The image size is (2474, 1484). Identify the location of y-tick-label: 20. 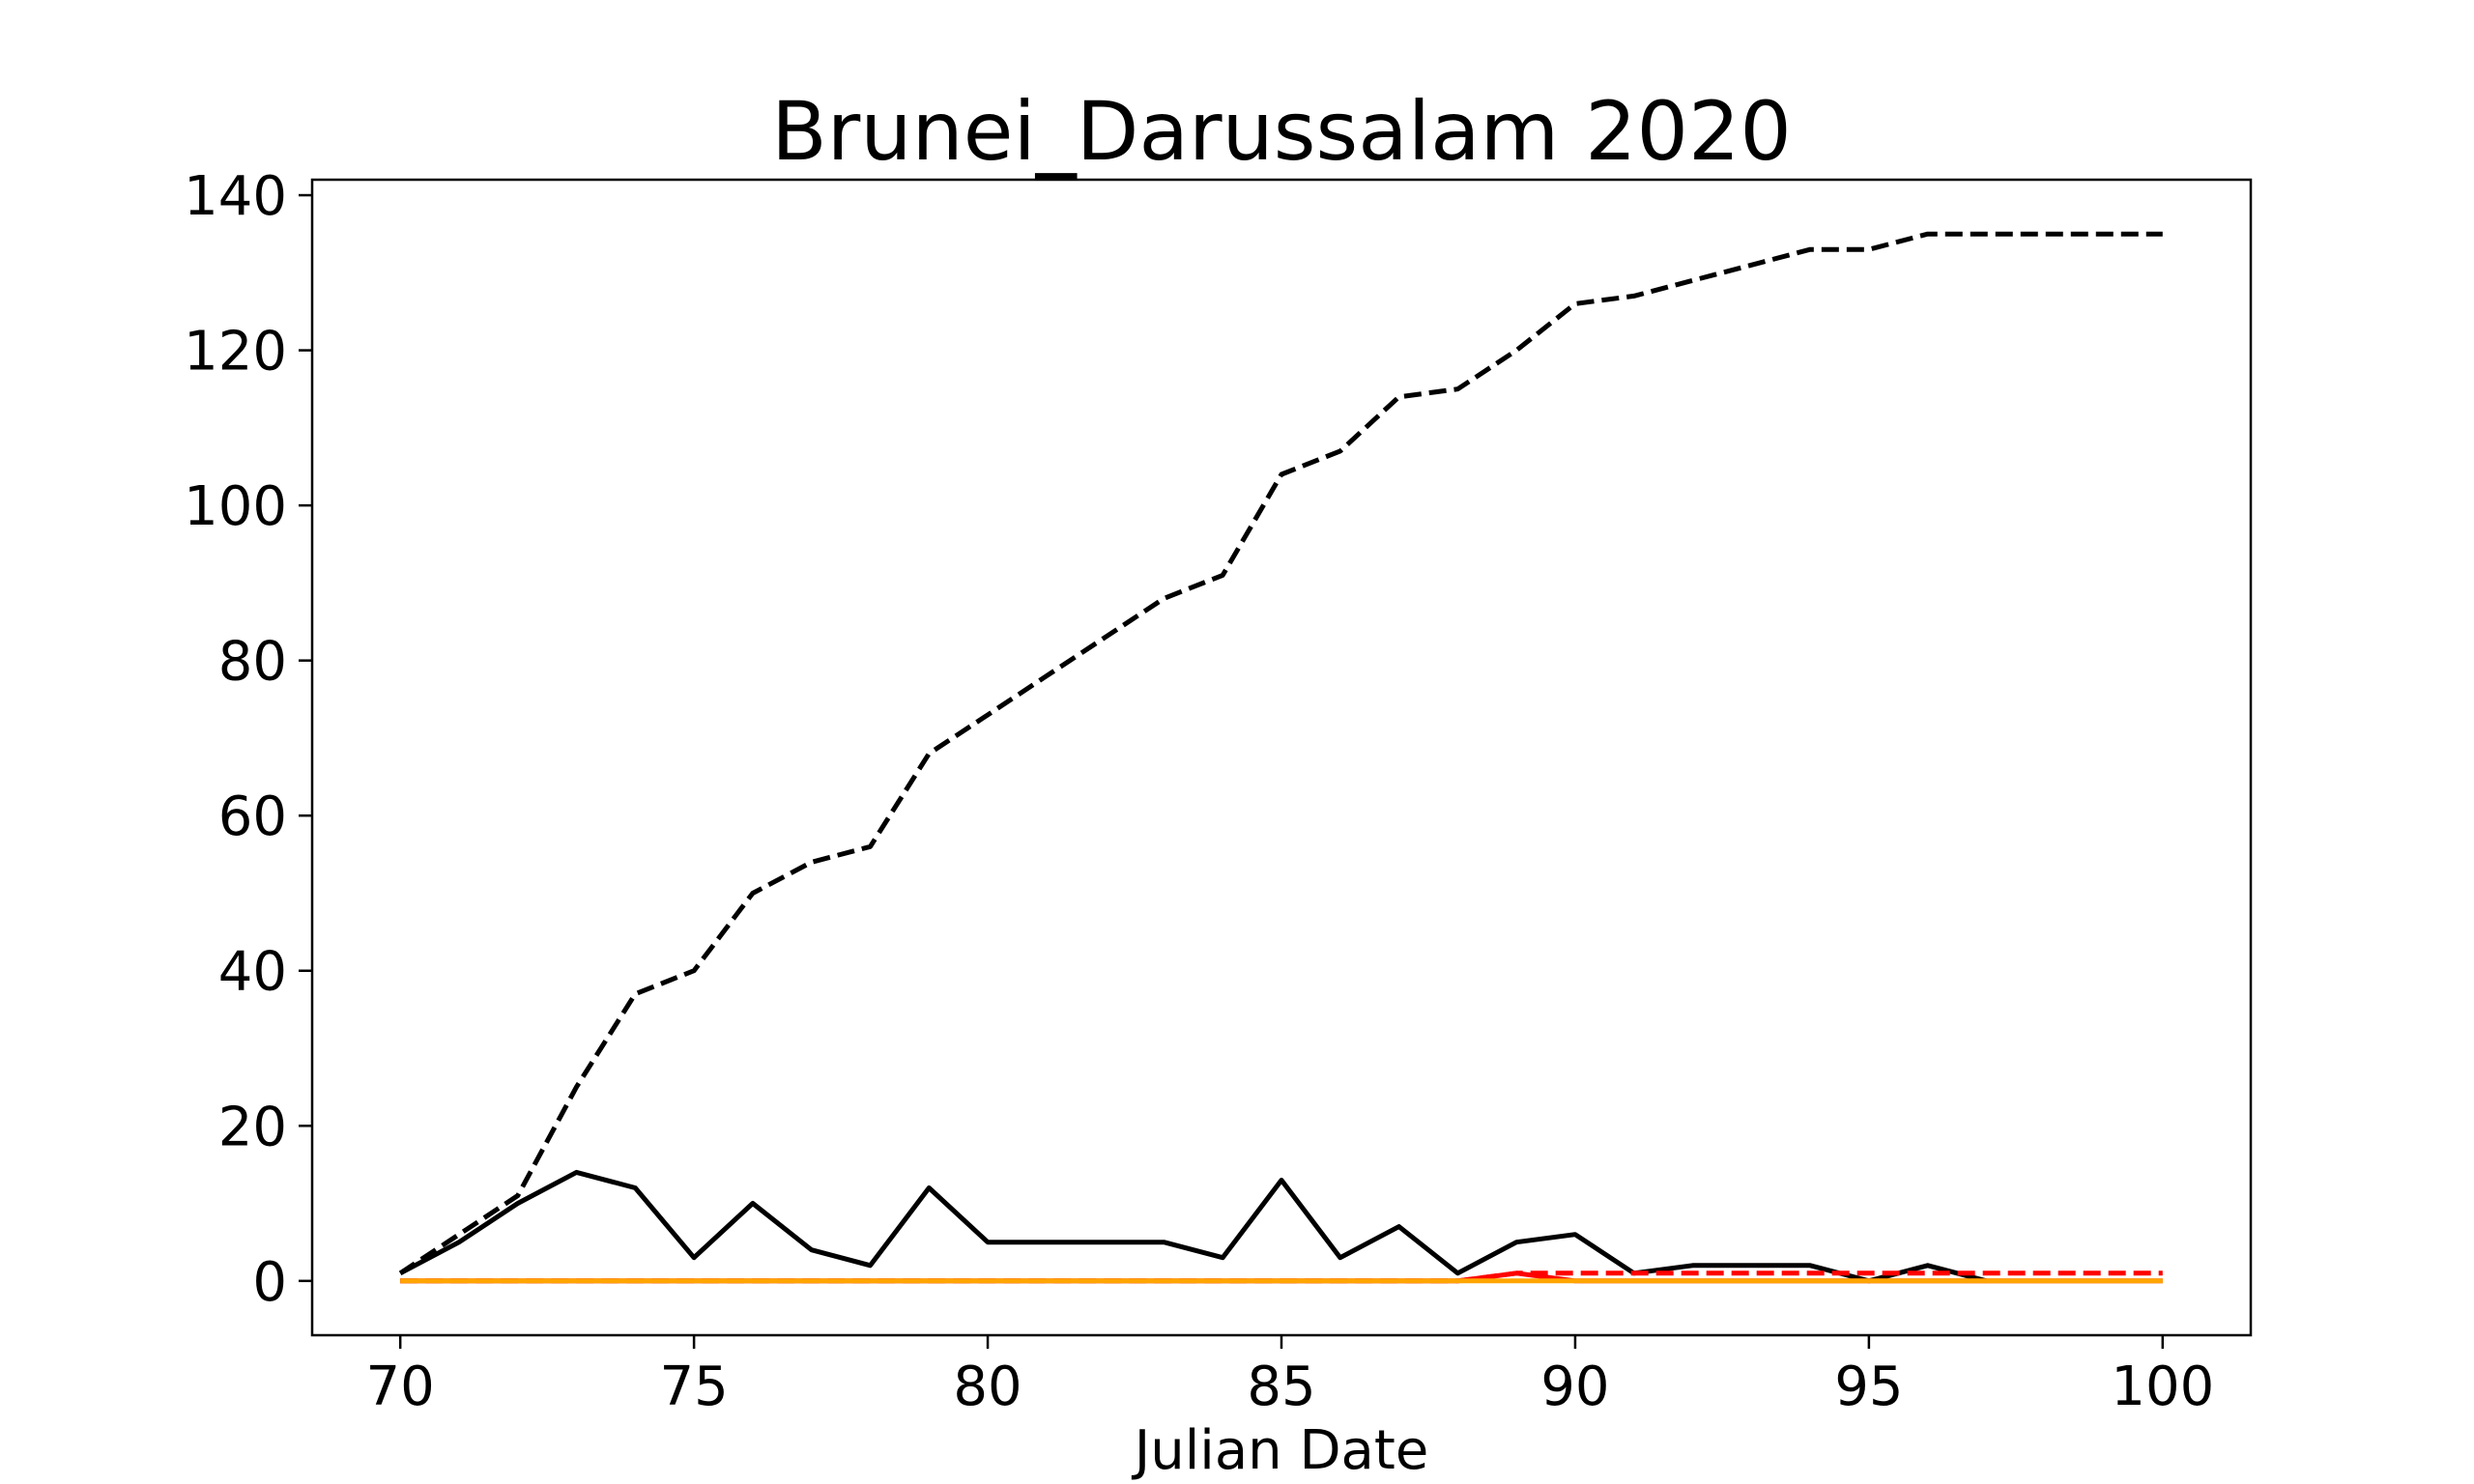
(253, 1127).